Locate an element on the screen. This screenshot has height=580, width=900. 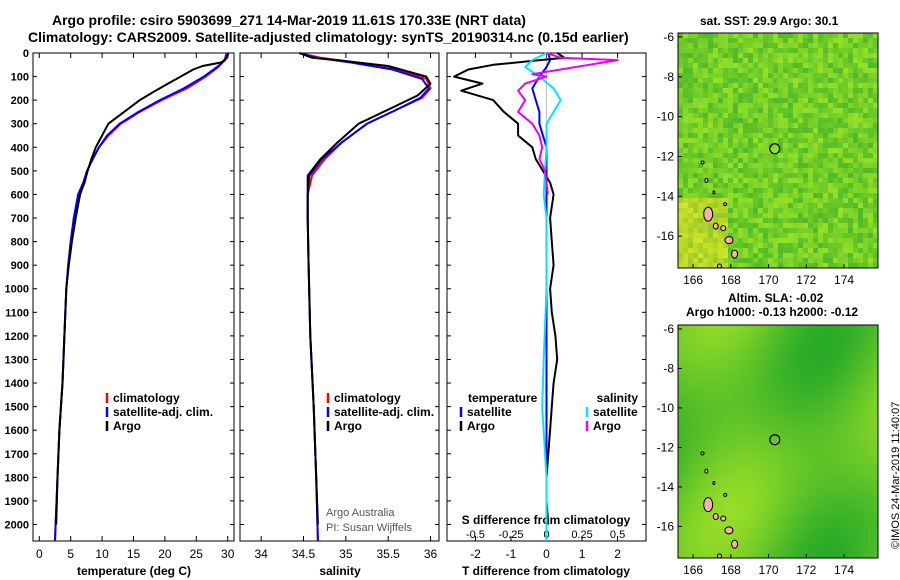
temperature-tick-label: 20 is located at coordinates (165, 554).